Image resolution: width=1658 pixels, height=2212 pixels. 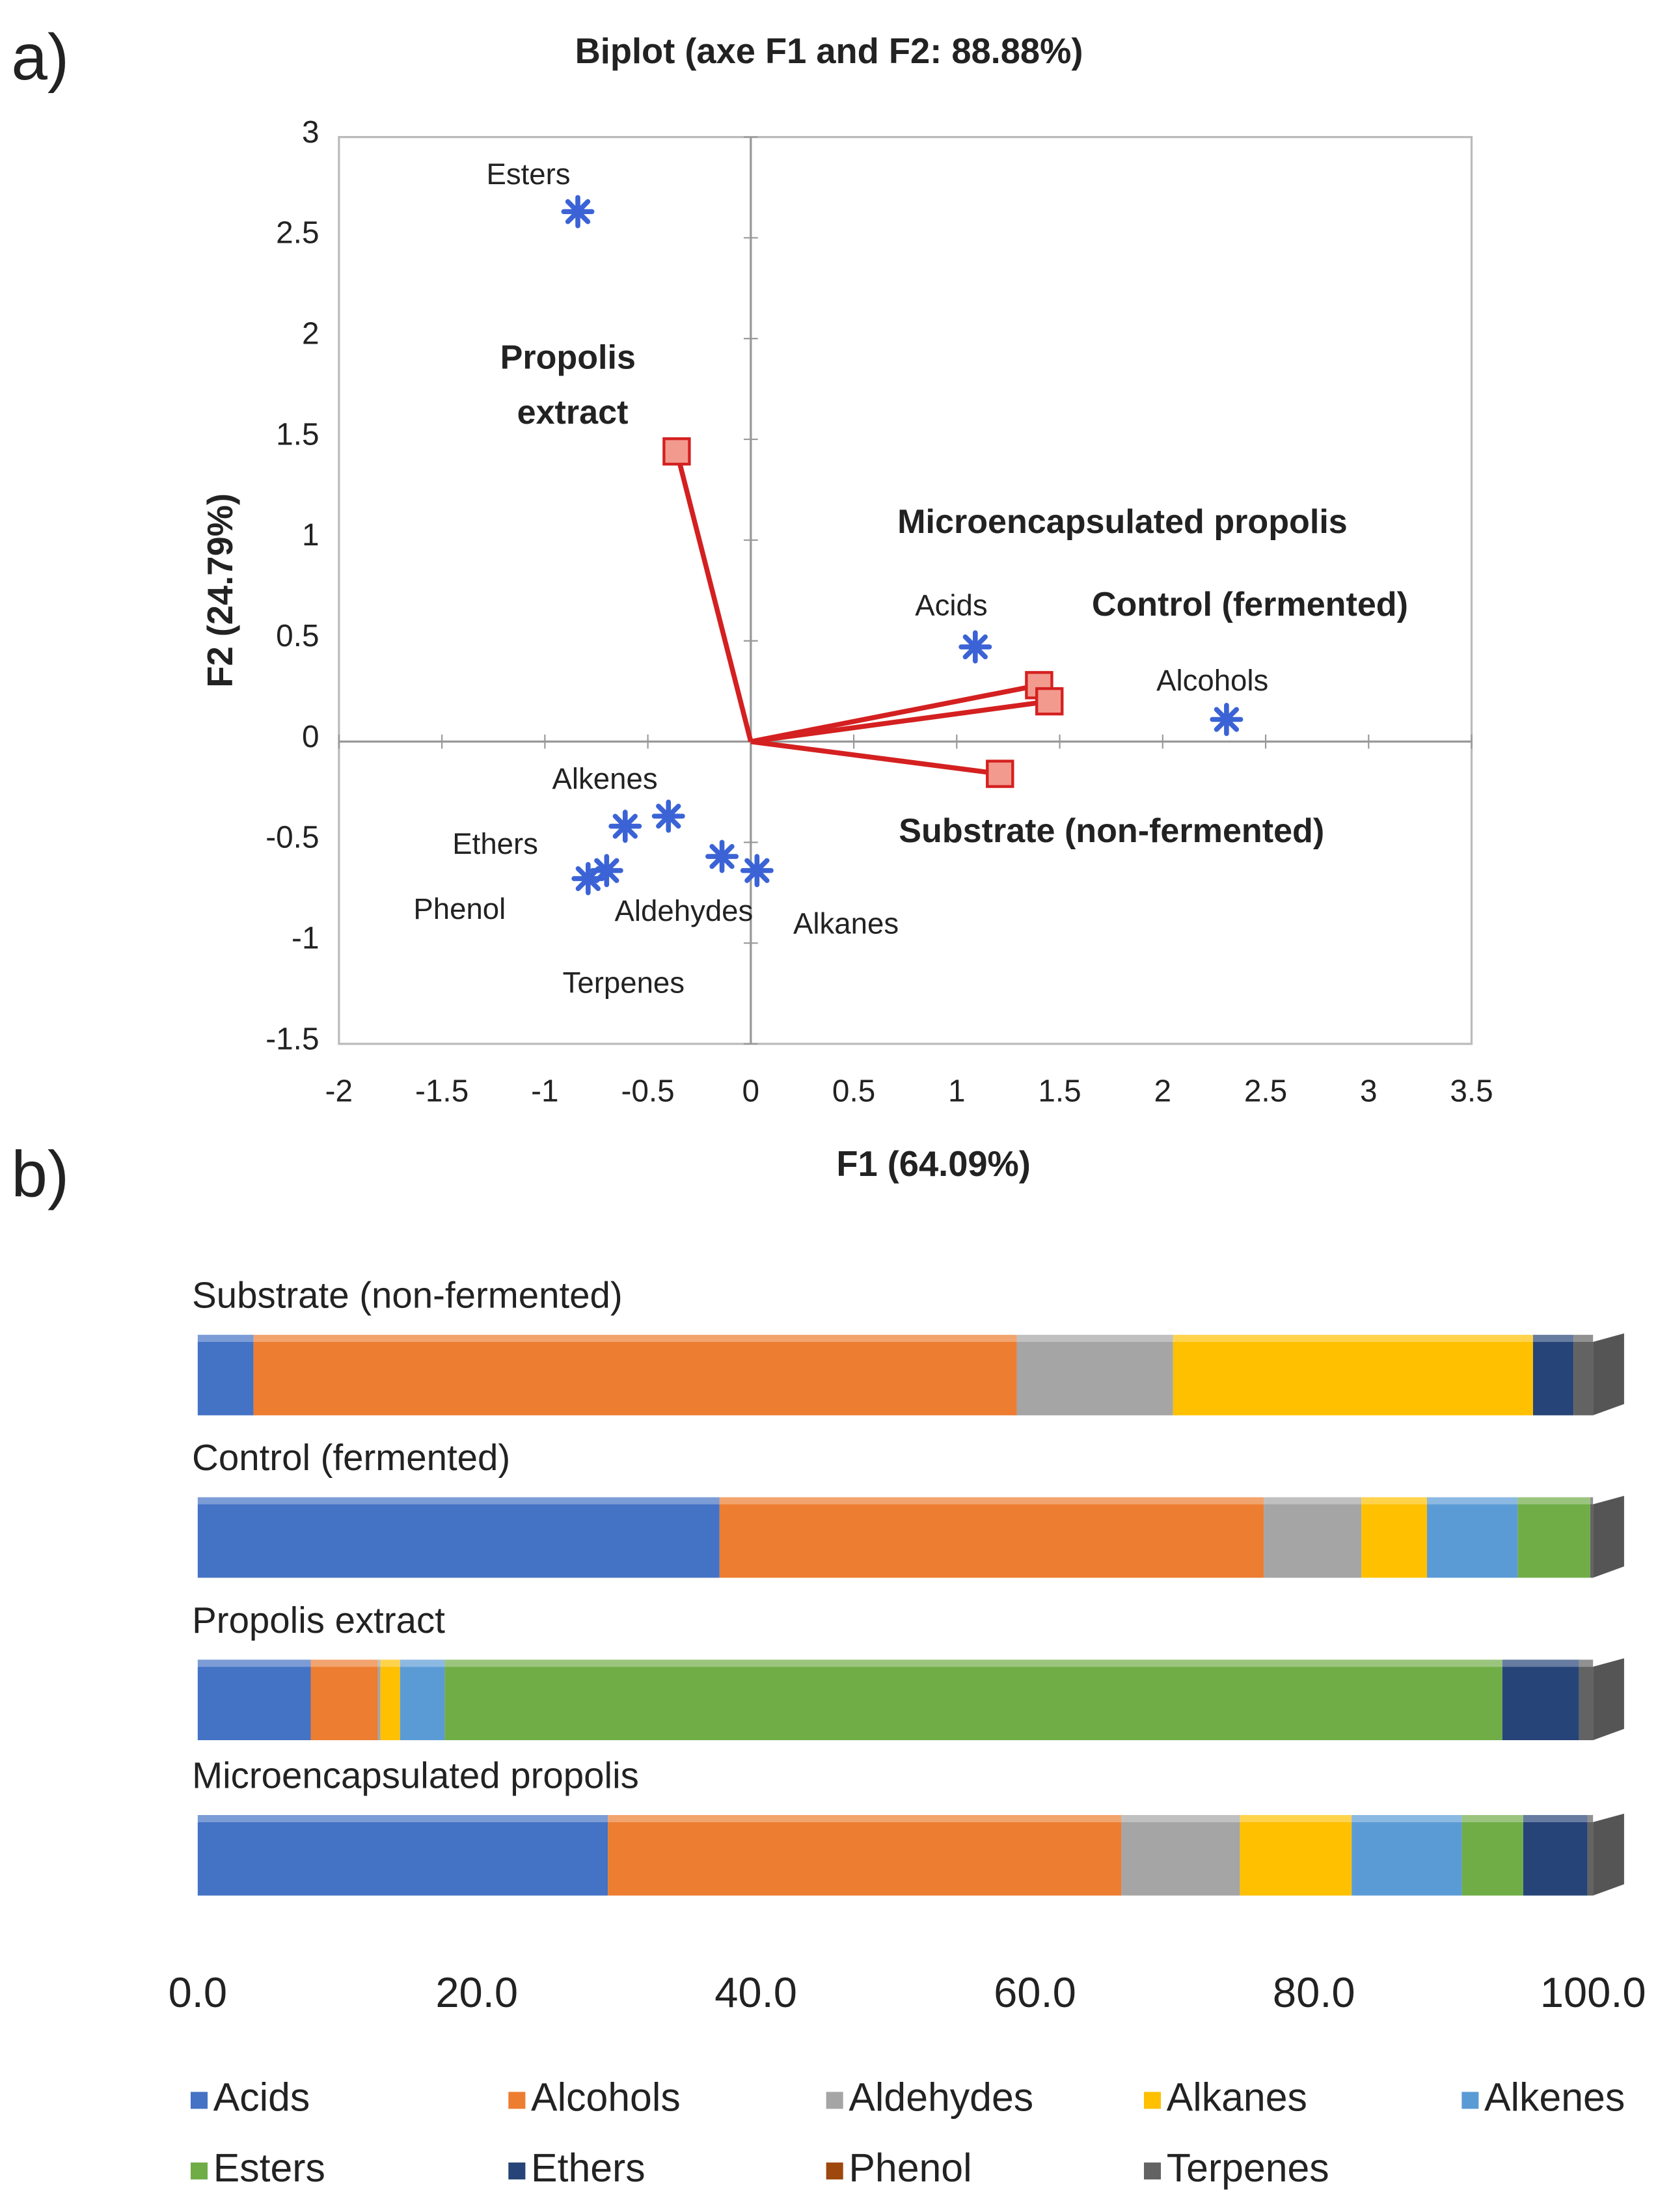 I want to click on y-tick-label: 2.5, so click(x=297, y=234).